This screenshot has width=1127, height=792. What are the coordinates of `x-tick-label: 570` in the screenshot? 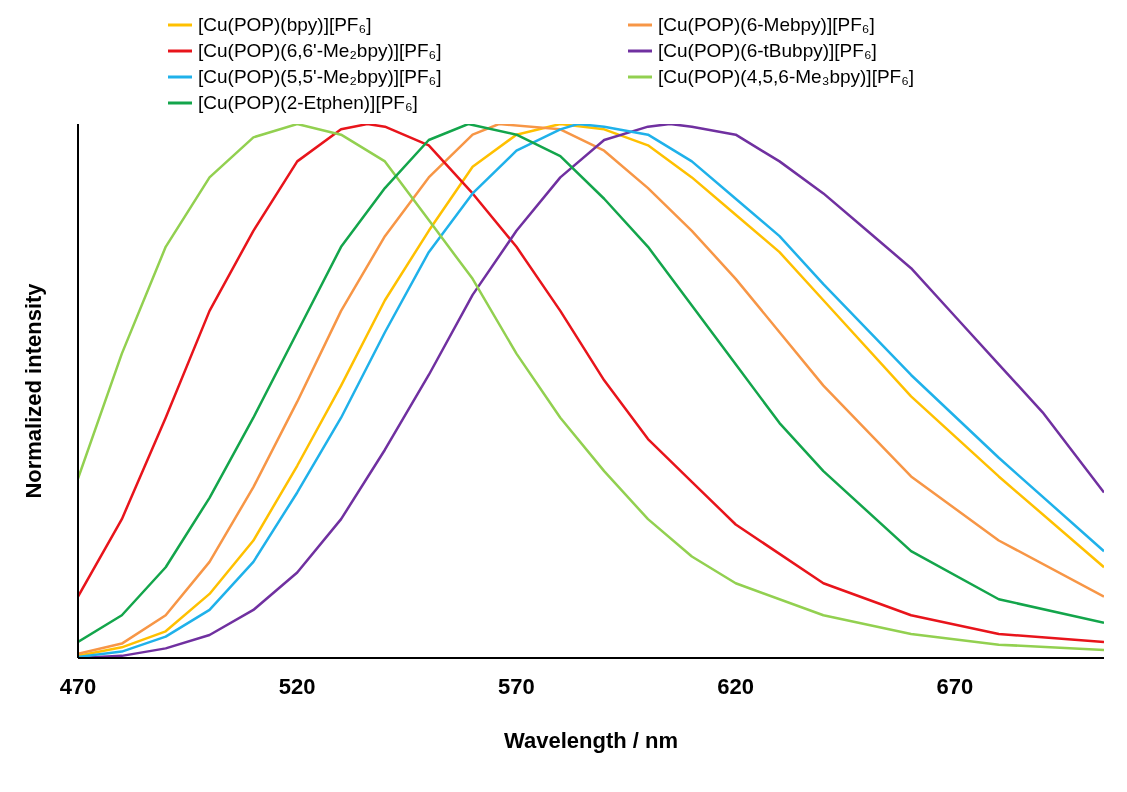 It's located at (516, 686).